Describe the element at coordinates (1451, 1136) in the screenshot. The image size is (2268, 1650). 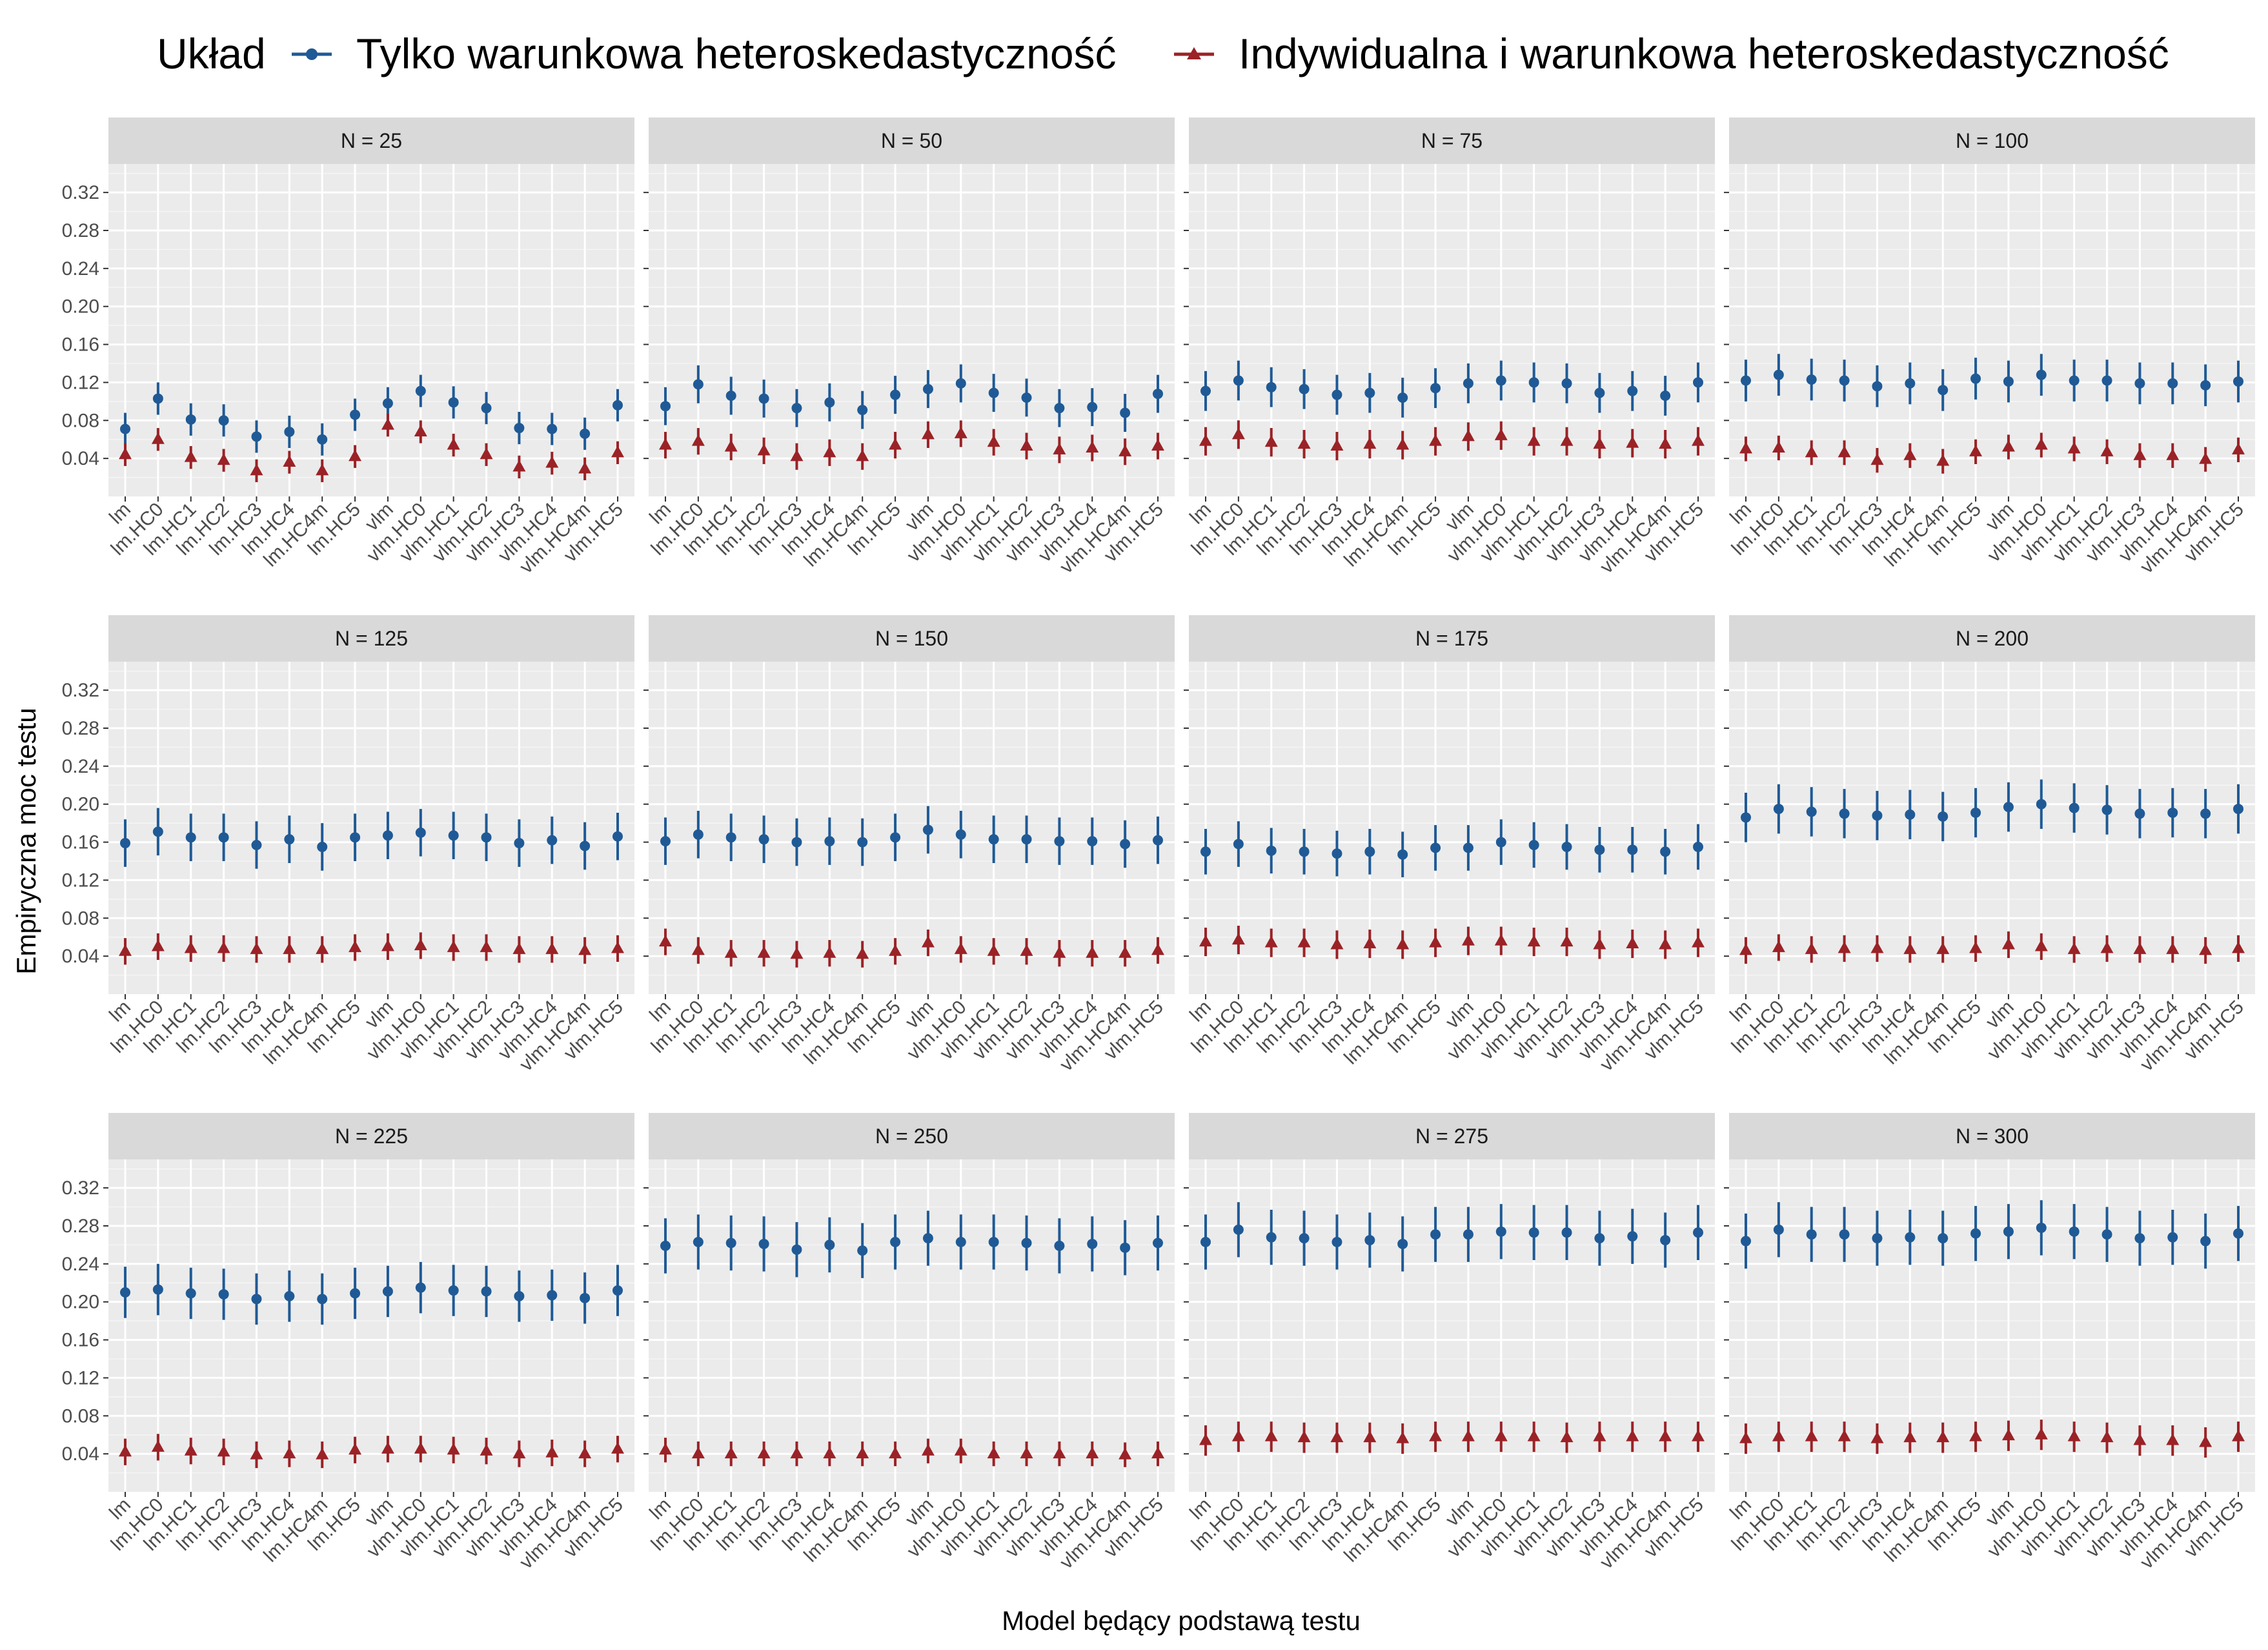
I see `facet-strip-label: N = 275` at that location.